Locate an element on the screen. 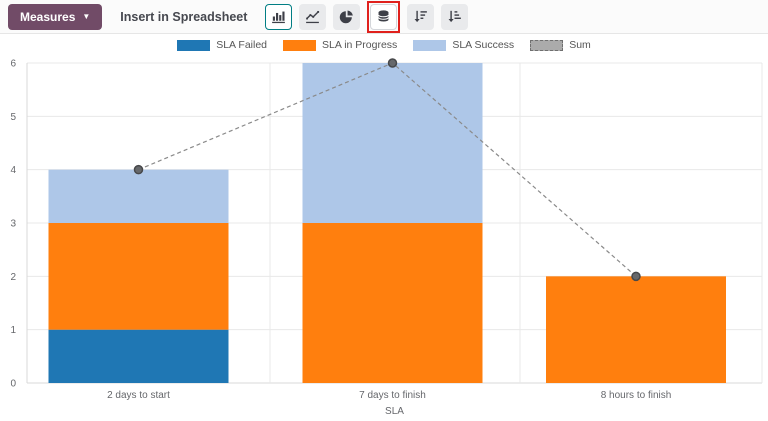  sort-ascending-button is located at coordinates (455, 16).